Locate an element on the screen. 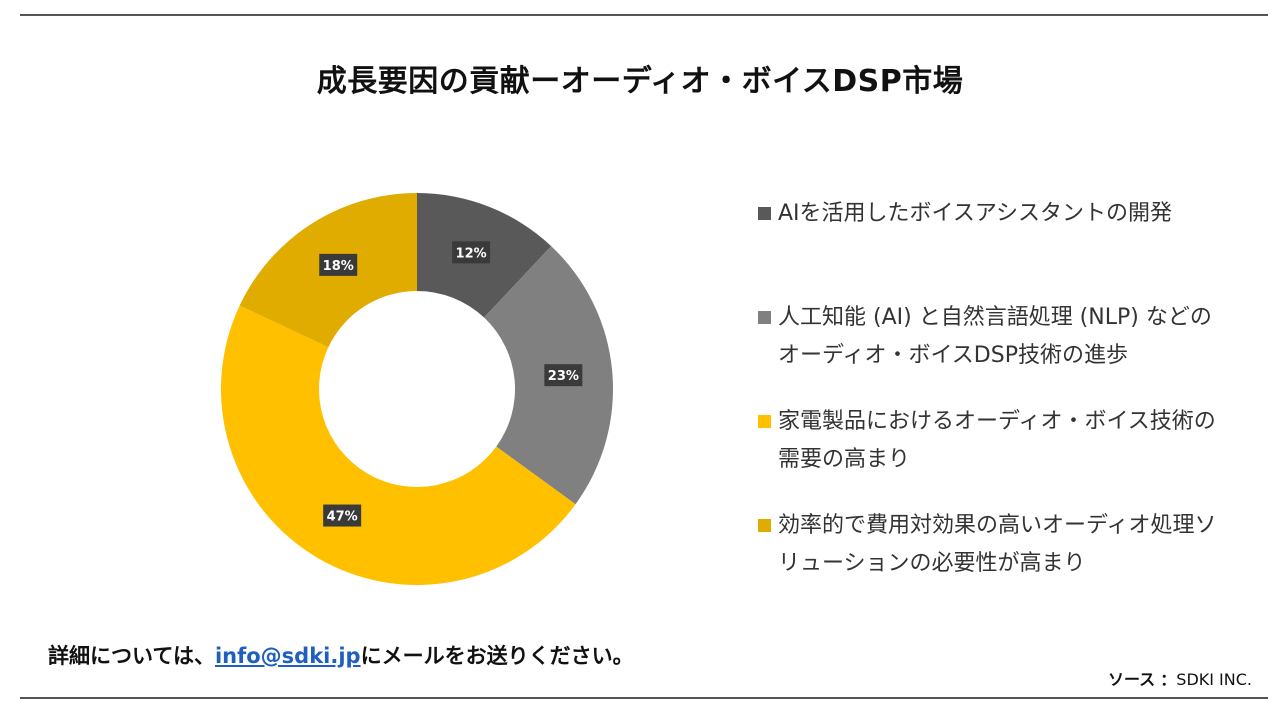 The height and width of the screenshot is (720, 1280). svg-text: 23% is located at coordinates (563, 376).